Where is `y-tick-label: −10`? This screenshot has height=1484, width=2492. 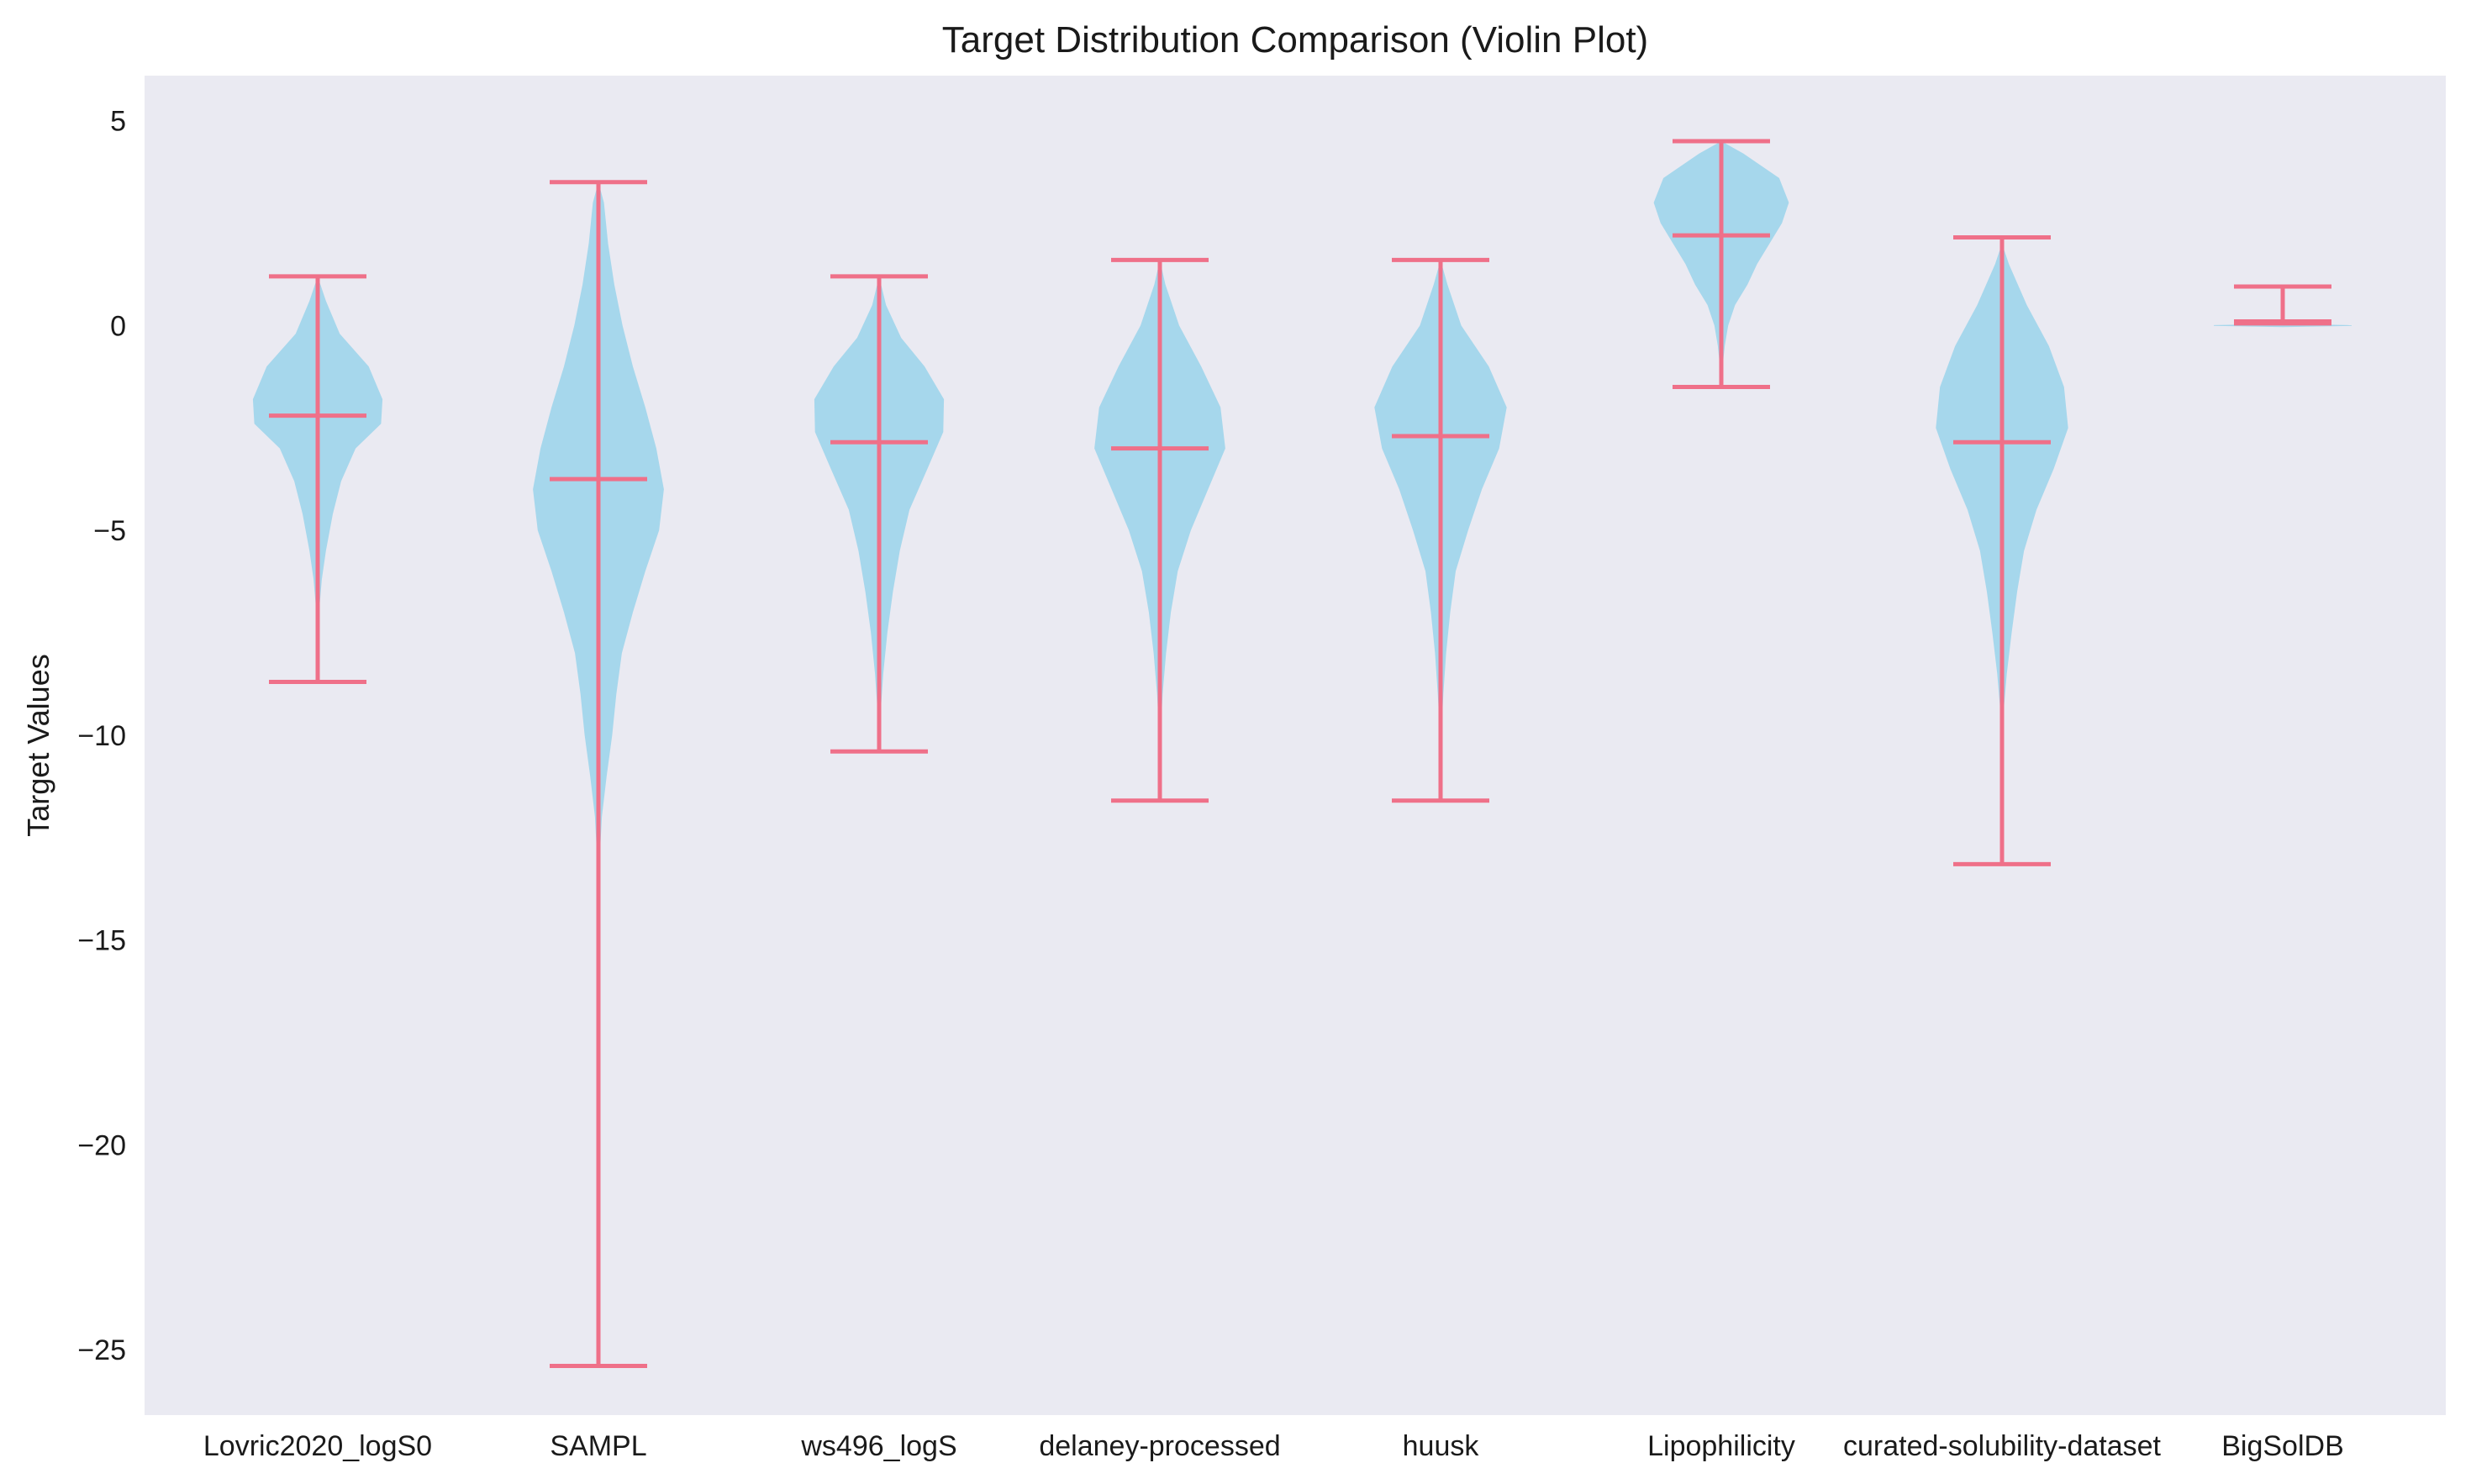
y-tick-label: −10 is located at coordinates (101, 736).